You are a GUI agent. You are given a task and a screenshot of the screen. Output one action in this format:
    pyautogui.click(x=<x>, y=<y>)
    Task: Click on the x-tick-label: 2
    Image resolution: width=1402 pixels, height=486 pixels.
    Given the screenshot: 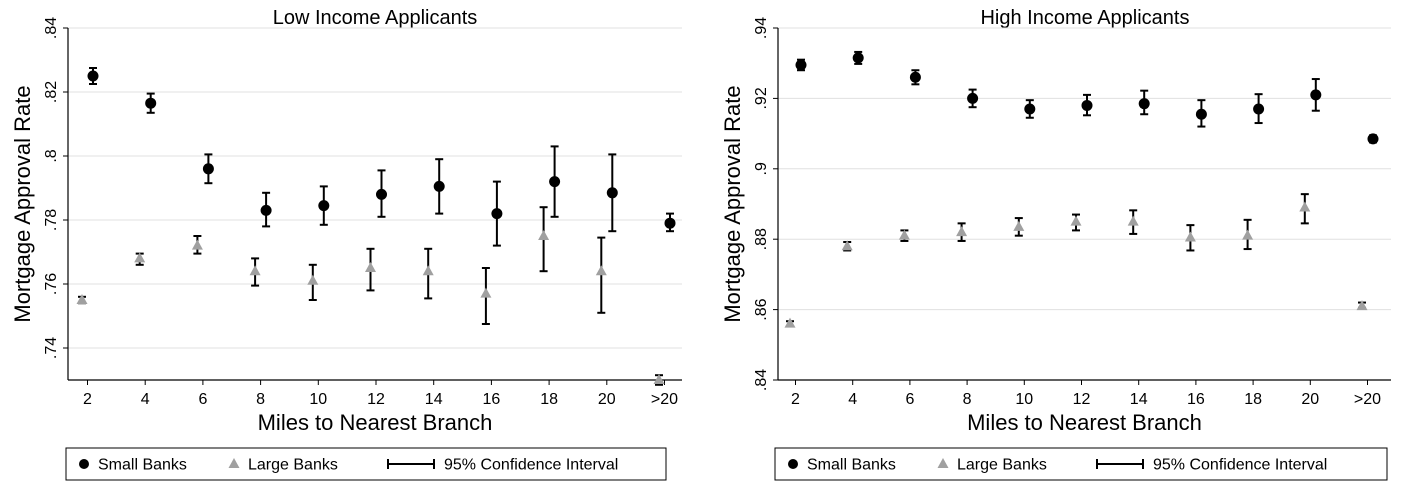 What is the action you would take?
    pyautogui.click(x=795, y=399)
    